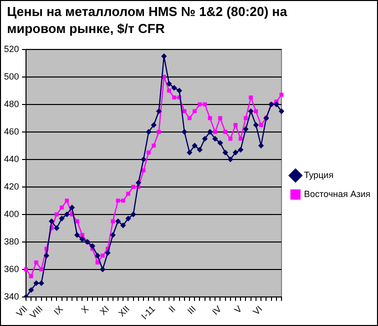 The height and width of the screenshot is (326, 378). Describe the element at coordinates (12, 76) in the screenshot. I see `y-tick-label: 500` at that location.